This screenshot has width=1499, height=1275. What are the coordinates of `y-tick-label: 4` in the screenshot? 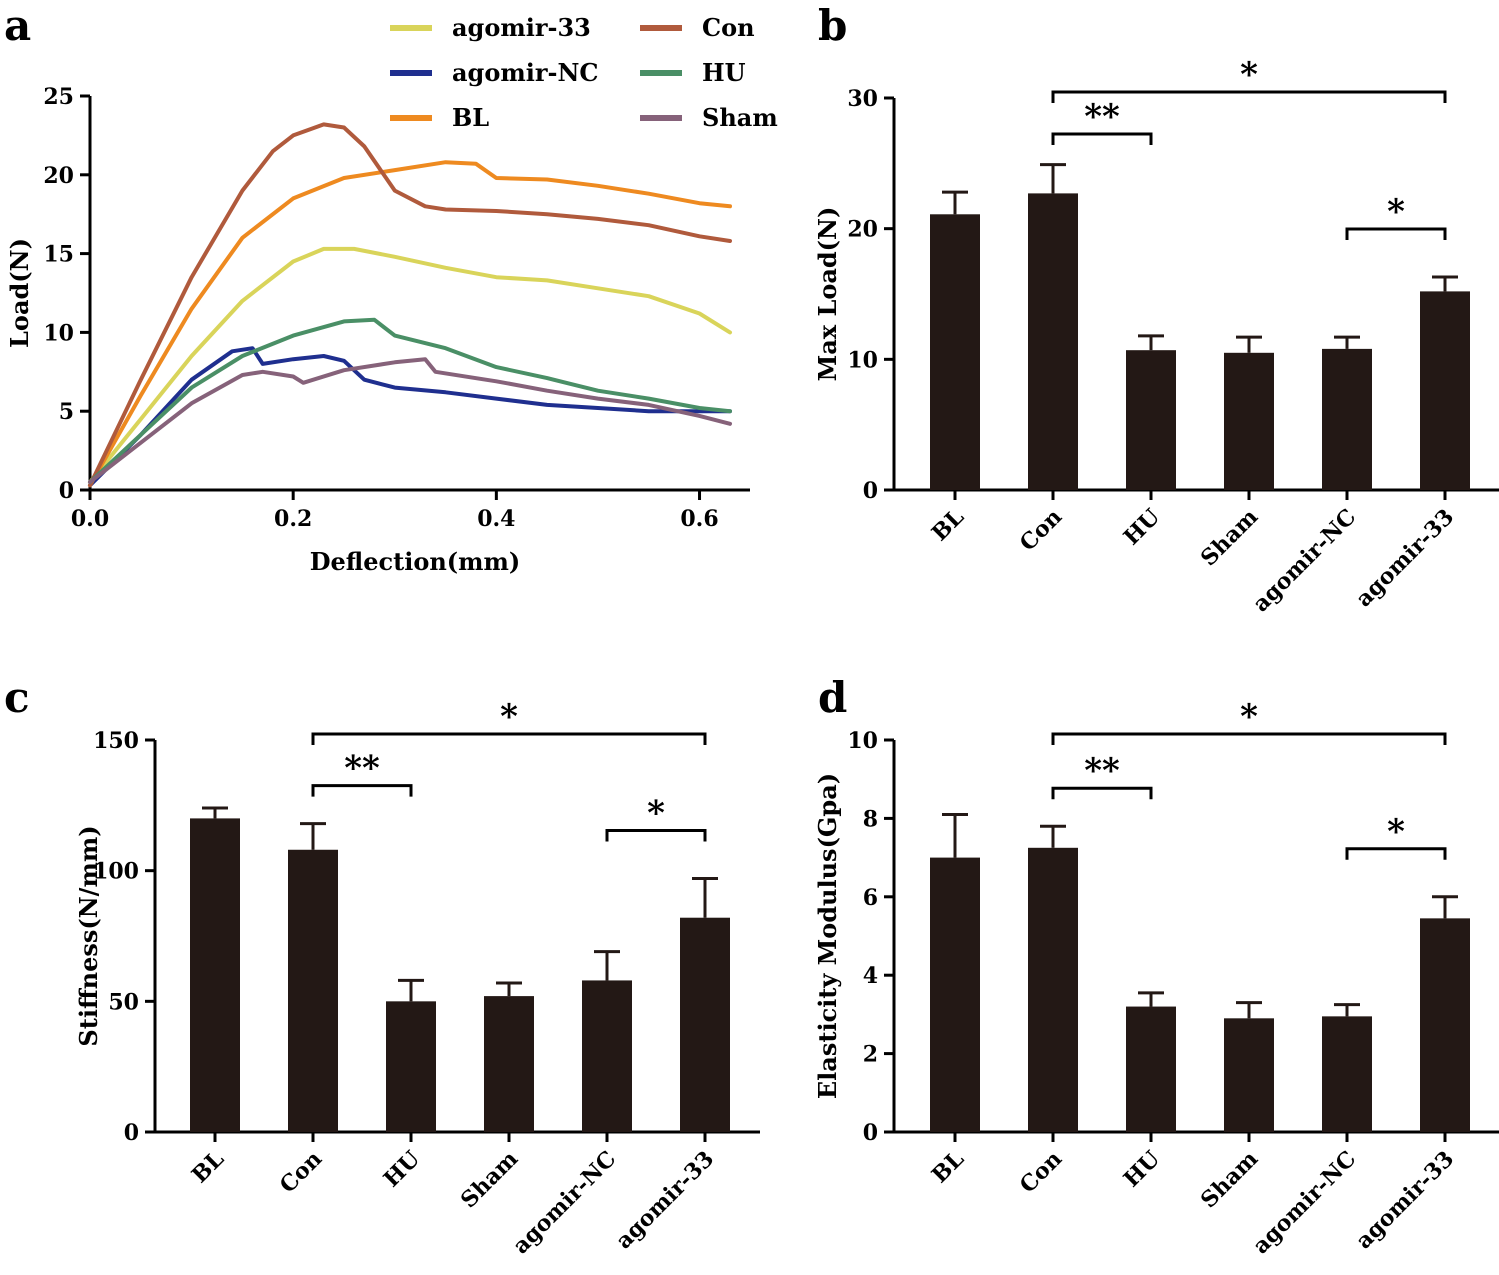 It's located at (870, 976).